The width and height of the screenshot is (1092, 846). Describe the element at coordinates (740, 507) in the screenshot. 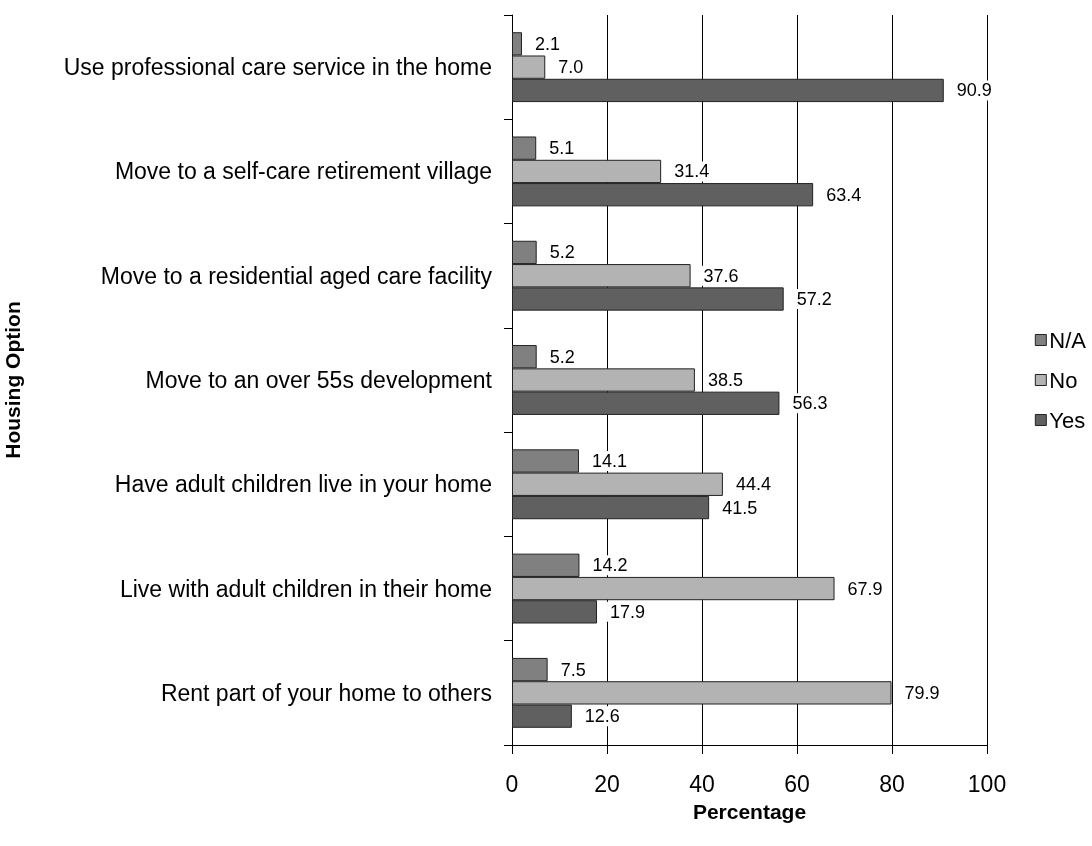

I see `data-label: 41.5` at that location.